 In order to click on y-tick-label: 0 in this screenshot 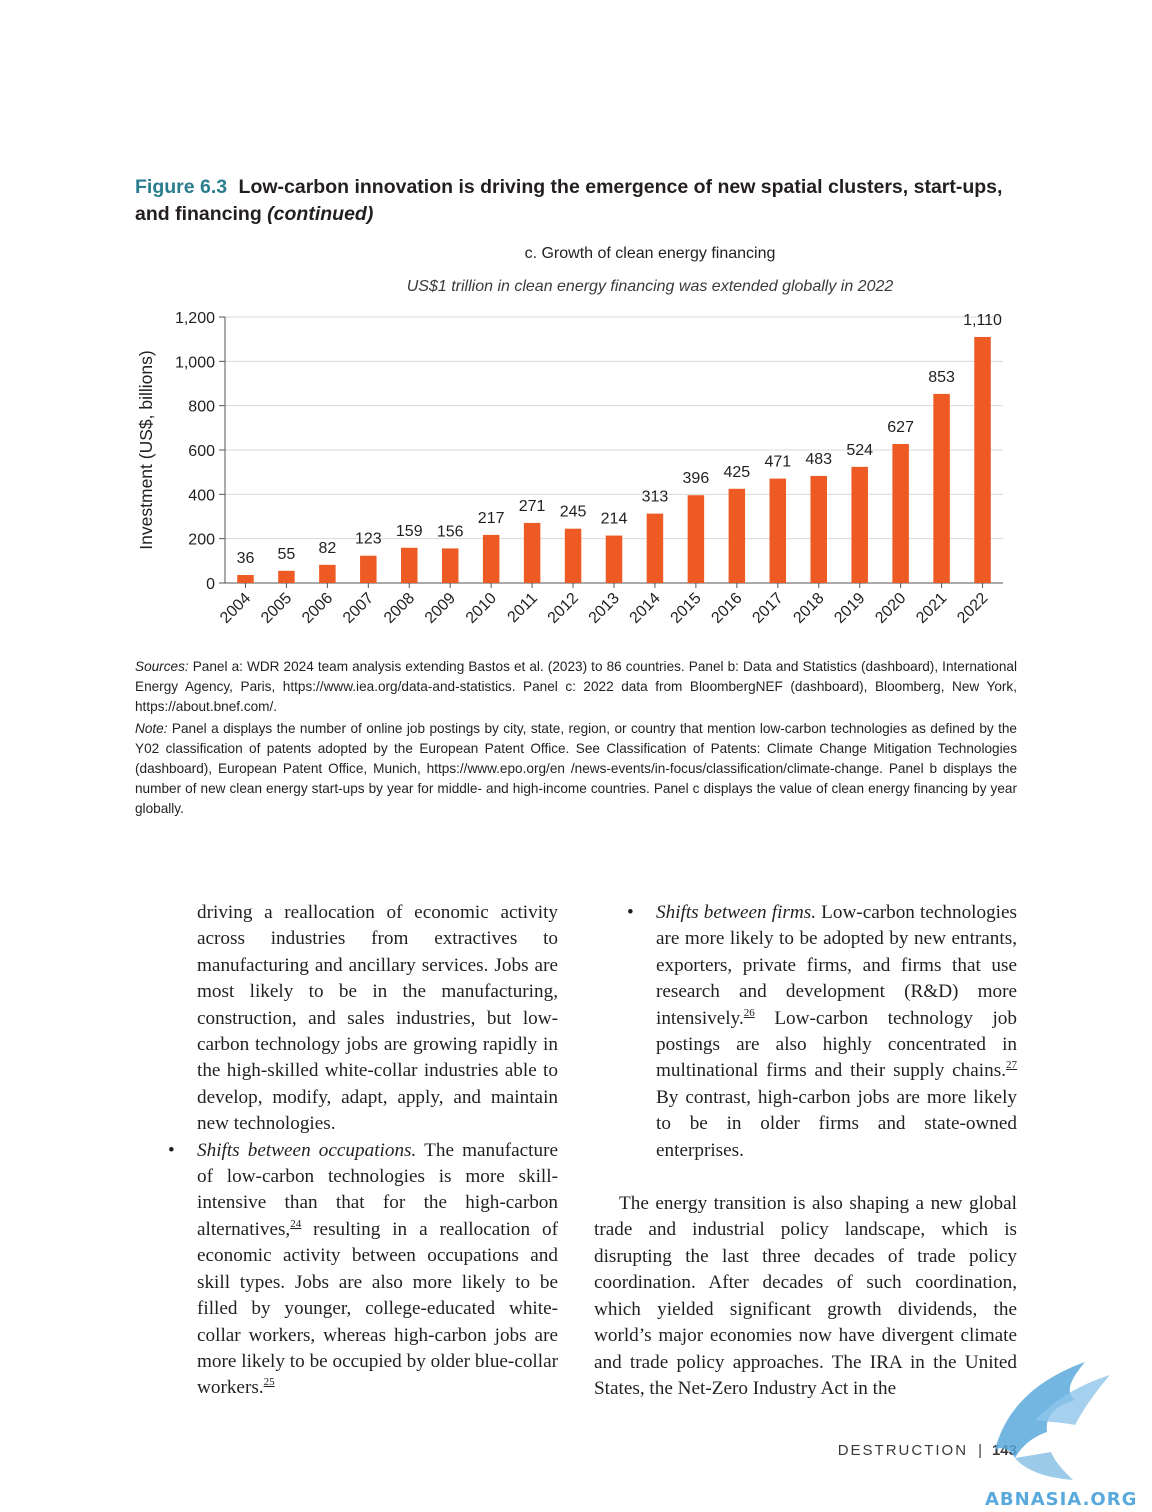, I will do `click(210, 584)`.